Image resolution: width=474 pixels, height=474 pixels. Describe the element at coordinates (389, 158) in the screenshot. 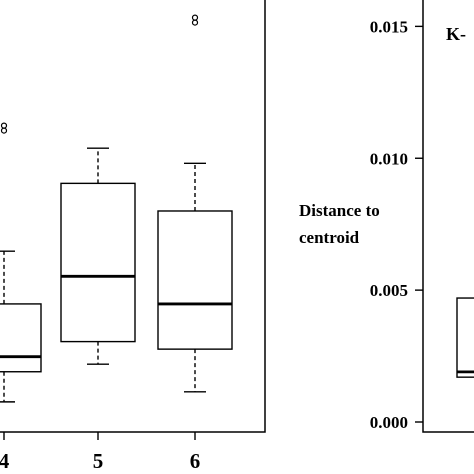

I see `y-tick-label: 0.010` at that location.